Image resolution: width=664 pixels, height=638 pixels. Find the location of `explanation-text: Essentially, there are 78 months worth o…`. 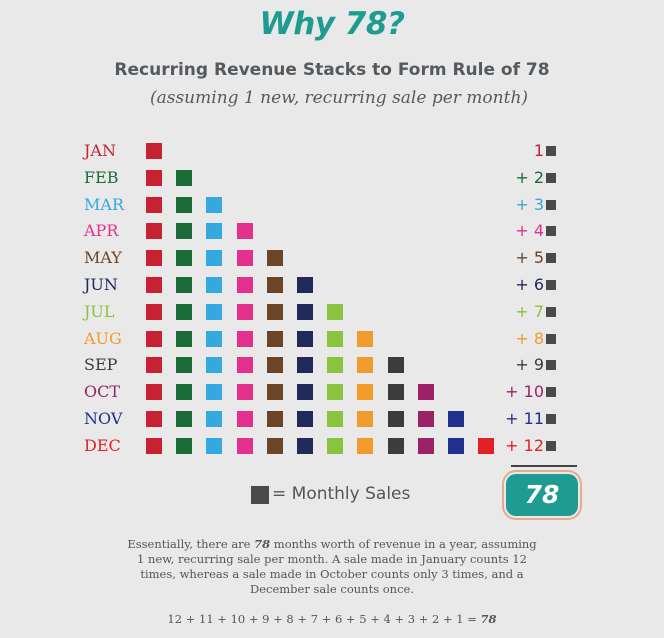

explanation-text: Essentially, there are 78 months worth o… is located at coordinates (332, 567).